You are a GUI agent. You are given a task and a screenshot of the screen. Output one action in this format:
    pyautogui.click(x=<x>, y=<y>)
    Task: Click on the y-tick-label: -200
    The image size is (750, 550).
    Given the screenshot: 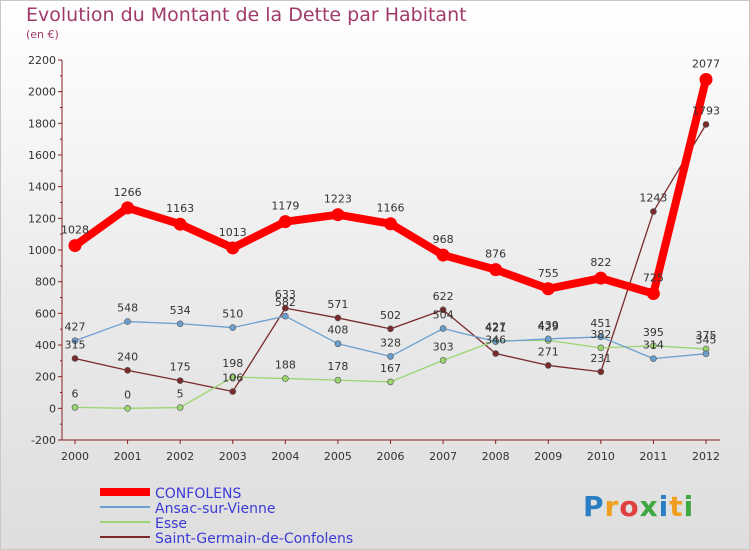 What is the action you would take?
    pyautogui.click(x=43, y=440)
    